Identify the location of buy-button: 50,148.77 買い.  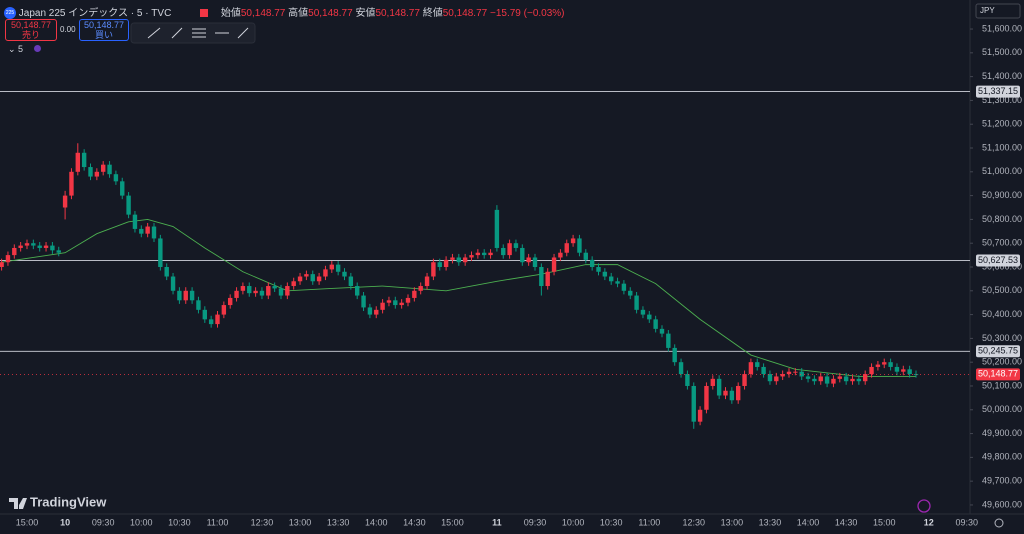
(104, 30).